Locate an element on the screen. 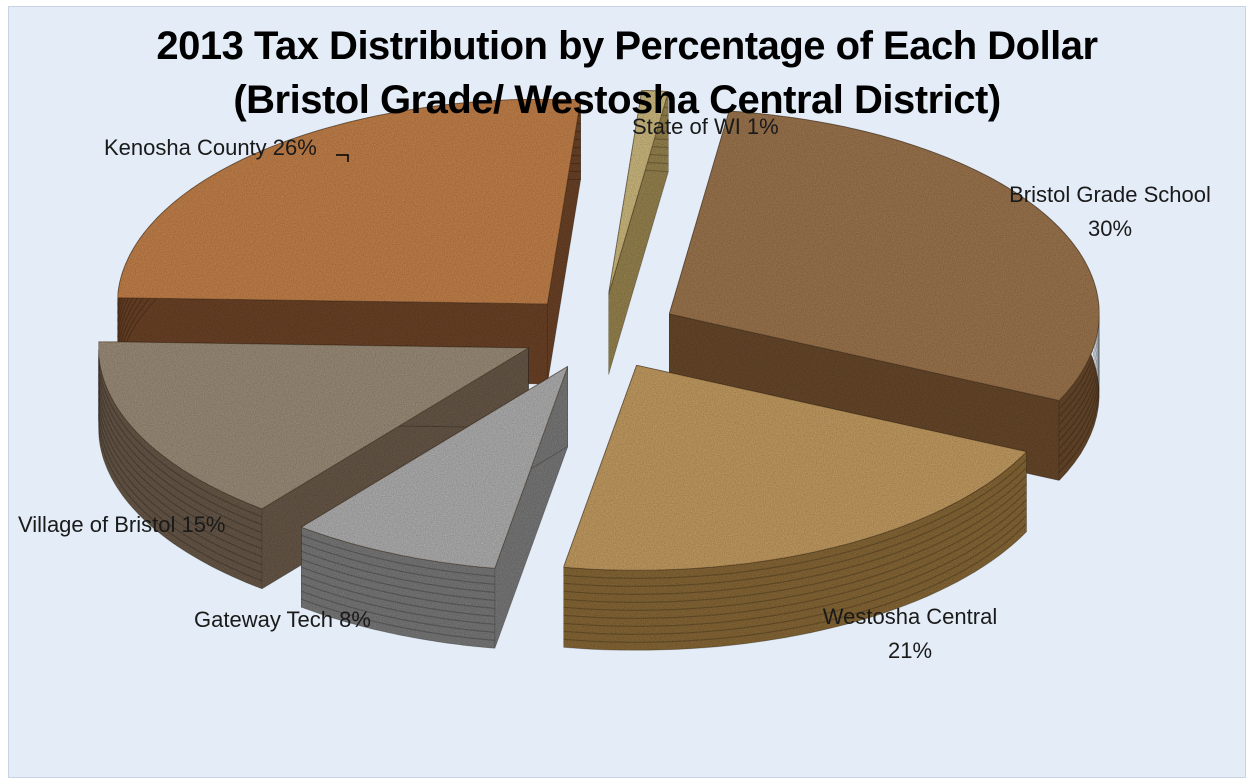 This screenshot has width=1254, height=784. label-westosha-central-name: Westosha Central is located at coordinates (910, 616).